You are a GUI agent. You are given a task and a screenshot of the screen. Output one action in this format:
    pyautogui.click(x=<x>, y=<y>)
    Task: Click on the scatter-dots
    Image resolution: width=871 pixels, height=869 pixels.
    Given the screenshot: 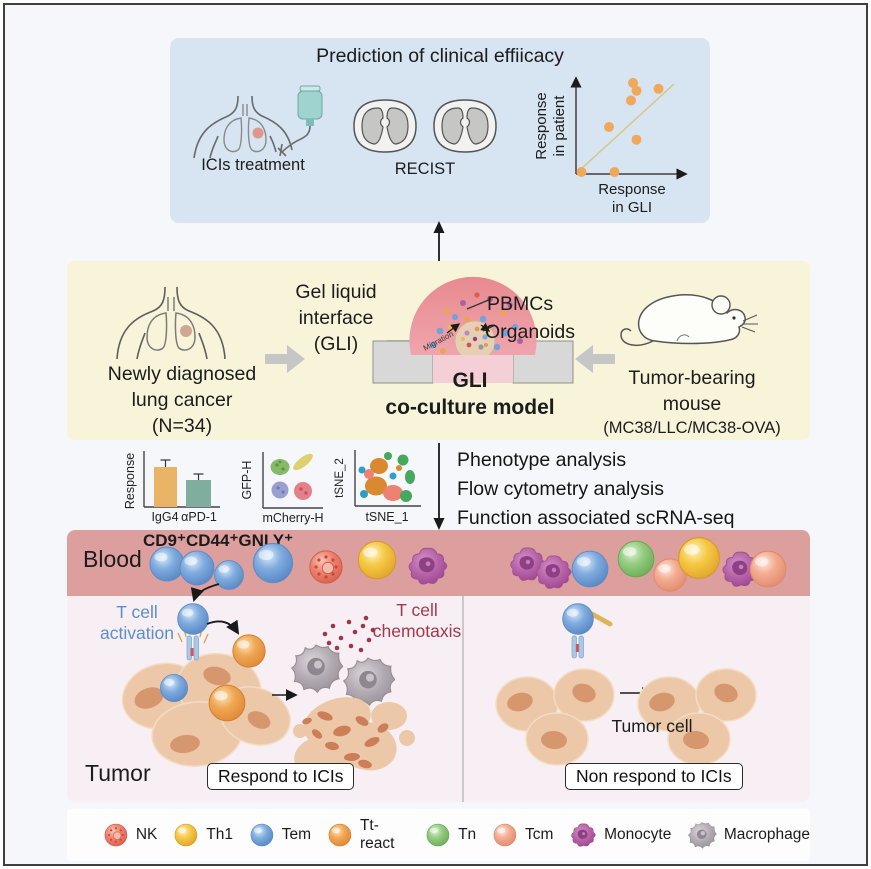 What is the action you would take?
    pyautogui.click(x=620, y=127)
    